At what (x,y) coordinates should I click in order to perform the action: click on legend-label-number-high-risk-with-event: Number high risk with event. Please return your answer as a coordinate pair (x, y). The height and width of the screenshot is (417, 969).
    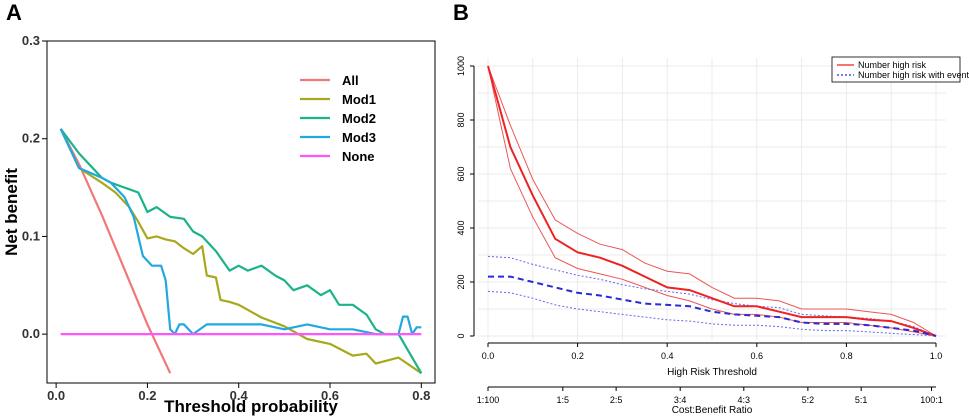
    Looking at the image, I should click on (913, 75).